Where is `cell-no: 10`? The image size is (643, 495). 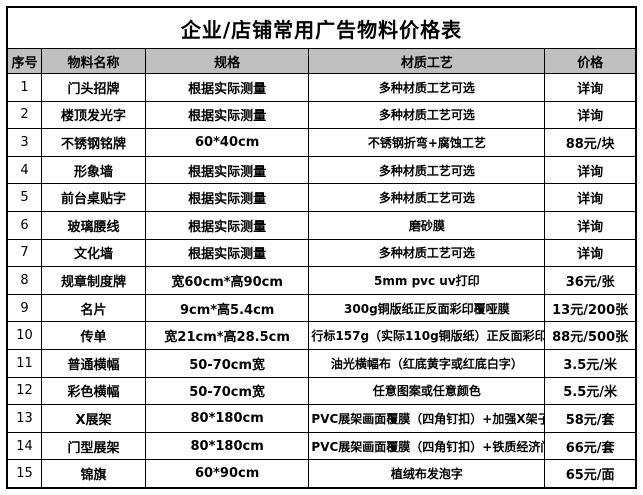 cell-no: 10 is located at coordinates (24, 335).